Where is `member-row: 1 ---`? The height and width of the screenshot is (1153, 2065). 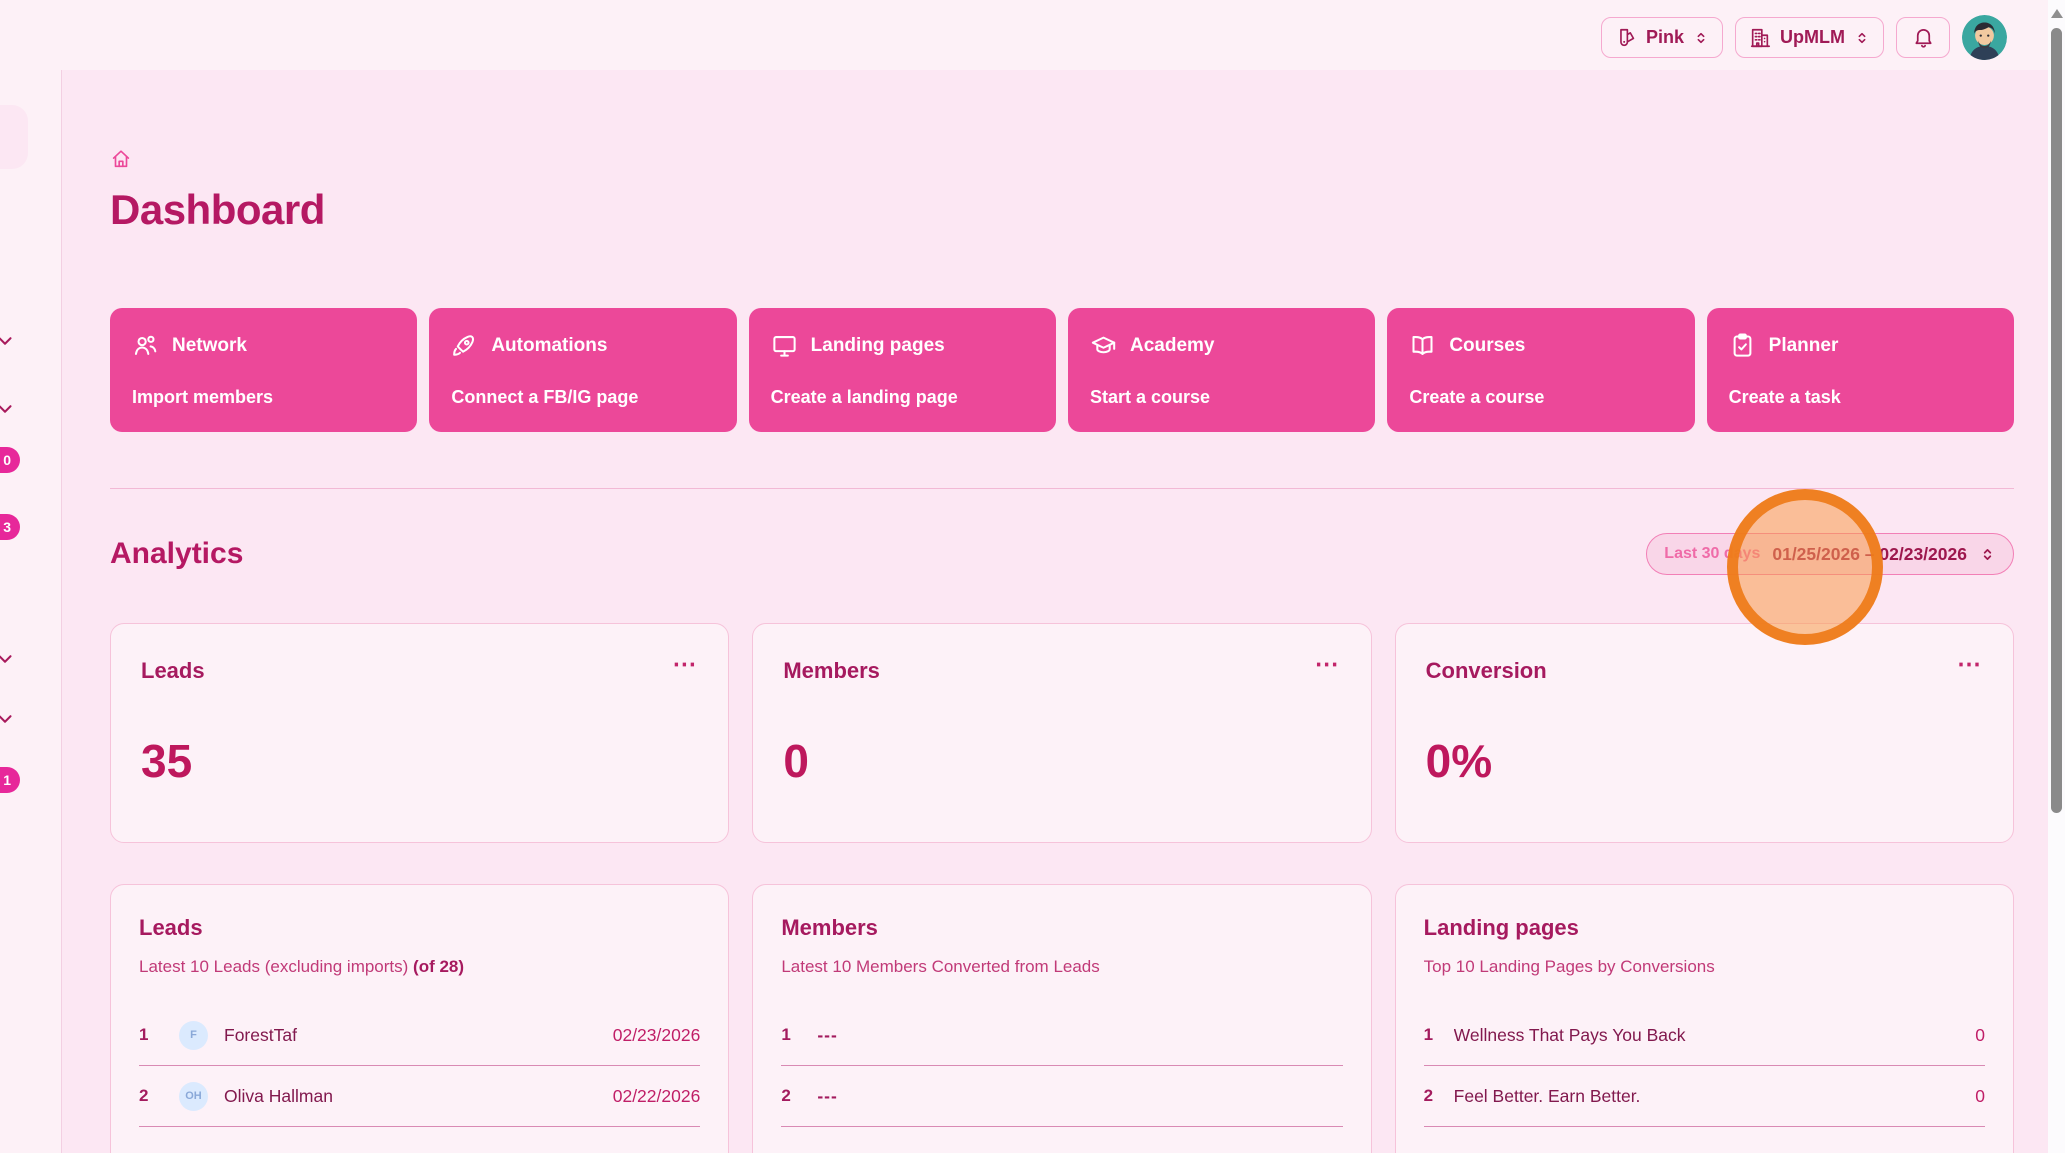 member-row: 1 --- is located at coordinates (1062, 1035).